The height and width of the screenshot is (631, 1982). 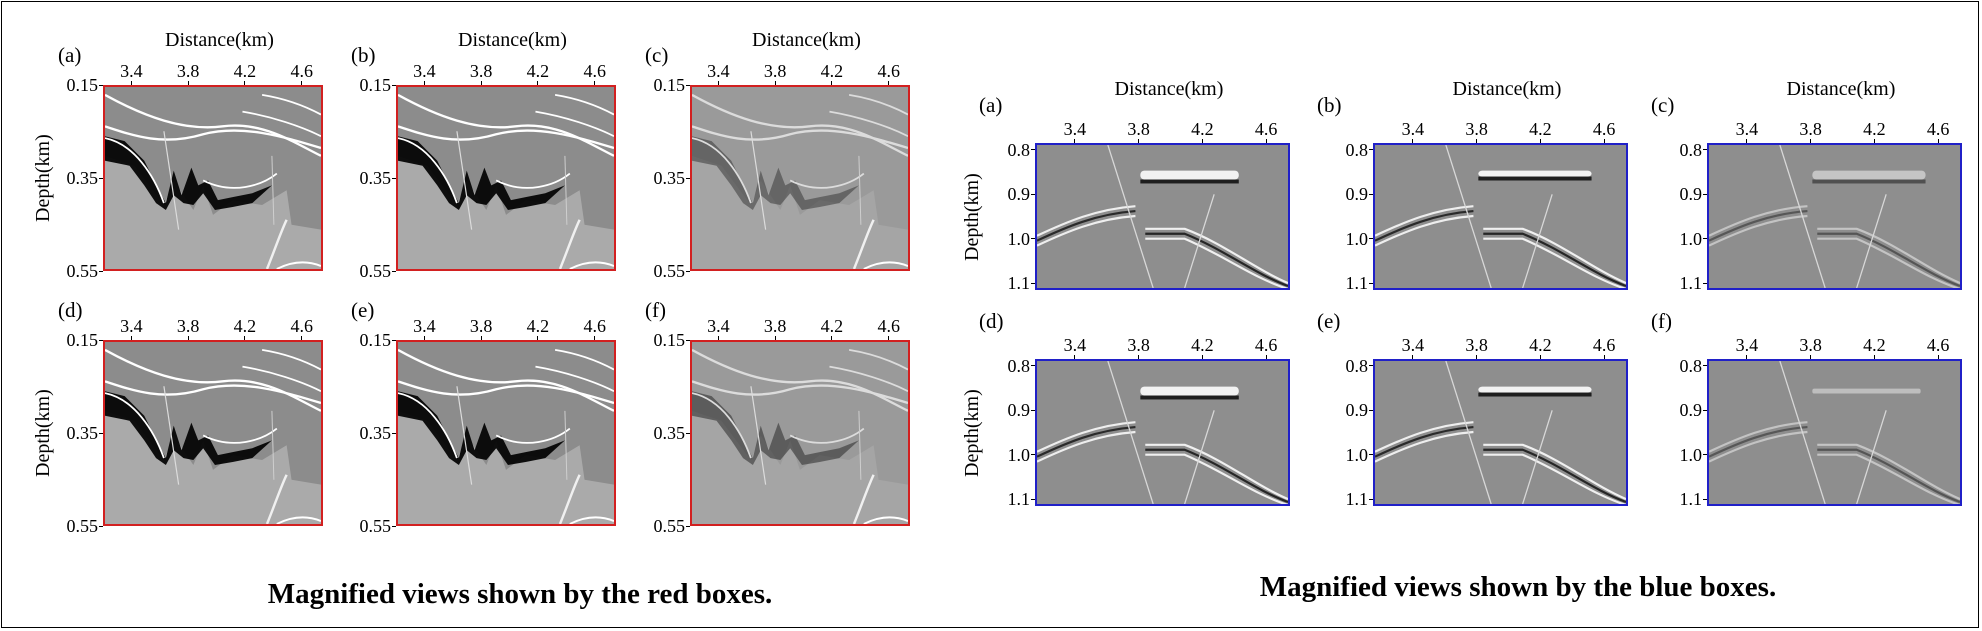 I want to click on dark-reflector-body, so click(x=188, y=428).